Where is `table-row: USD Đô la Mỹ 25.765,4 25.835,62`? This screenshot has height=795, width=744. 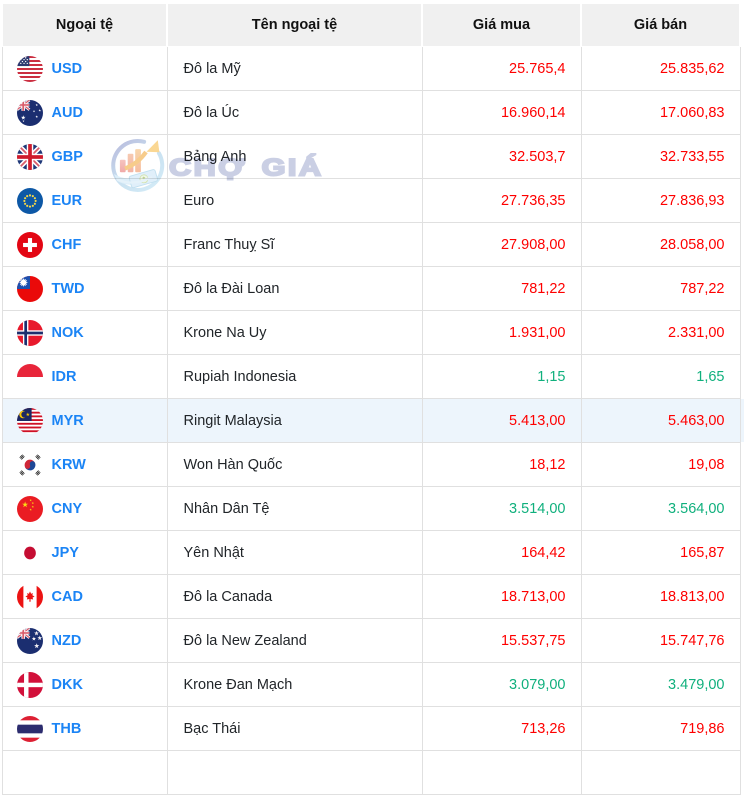
table-row: USD Đô la Mỹ 25.765,4 25.835,62 is located at coordinates (371, 68).